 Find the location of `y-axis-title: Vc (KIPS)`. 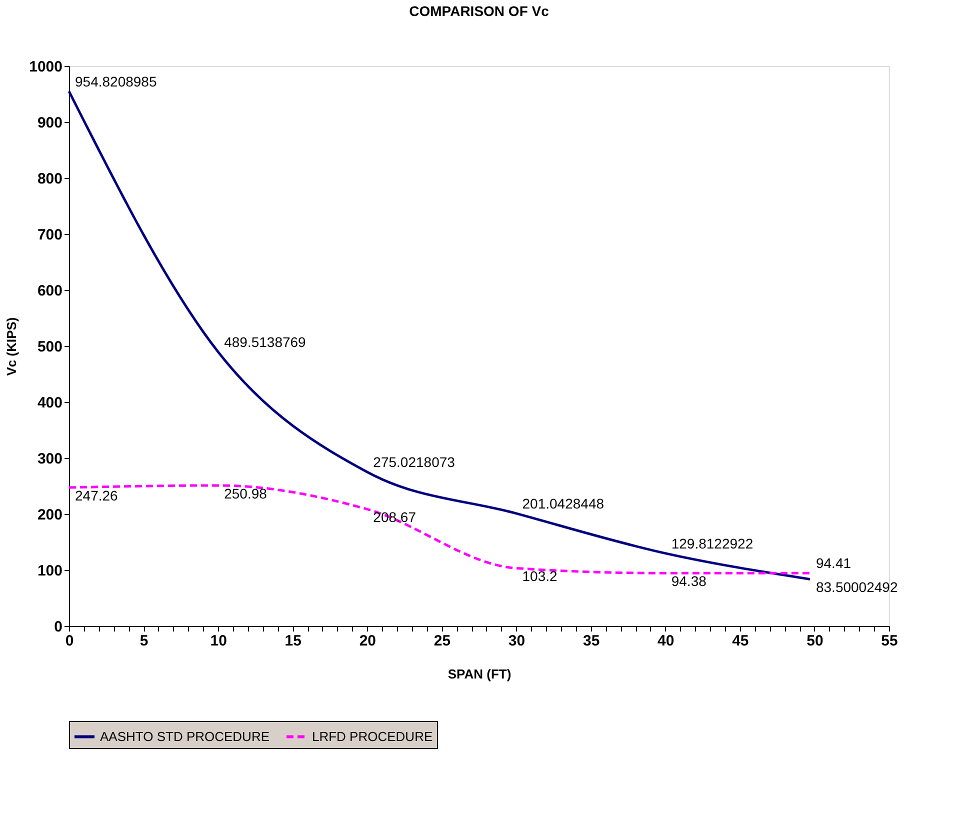

y-axis-title: Vc (KIPS) is located at coordinates (12, 346).